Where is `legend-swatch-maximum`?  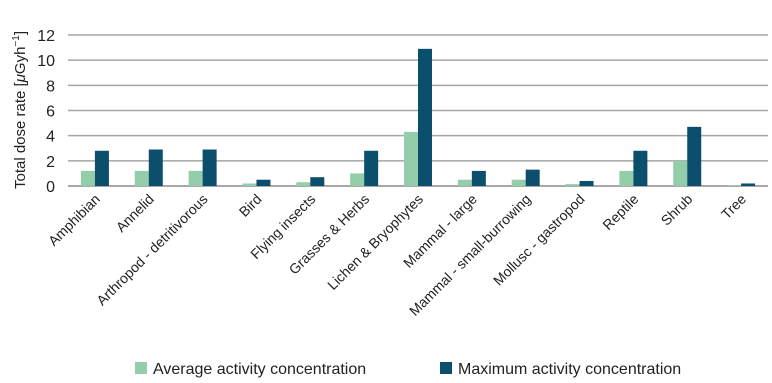 legend-swatch-maximum is located at coordinates (446, 368).